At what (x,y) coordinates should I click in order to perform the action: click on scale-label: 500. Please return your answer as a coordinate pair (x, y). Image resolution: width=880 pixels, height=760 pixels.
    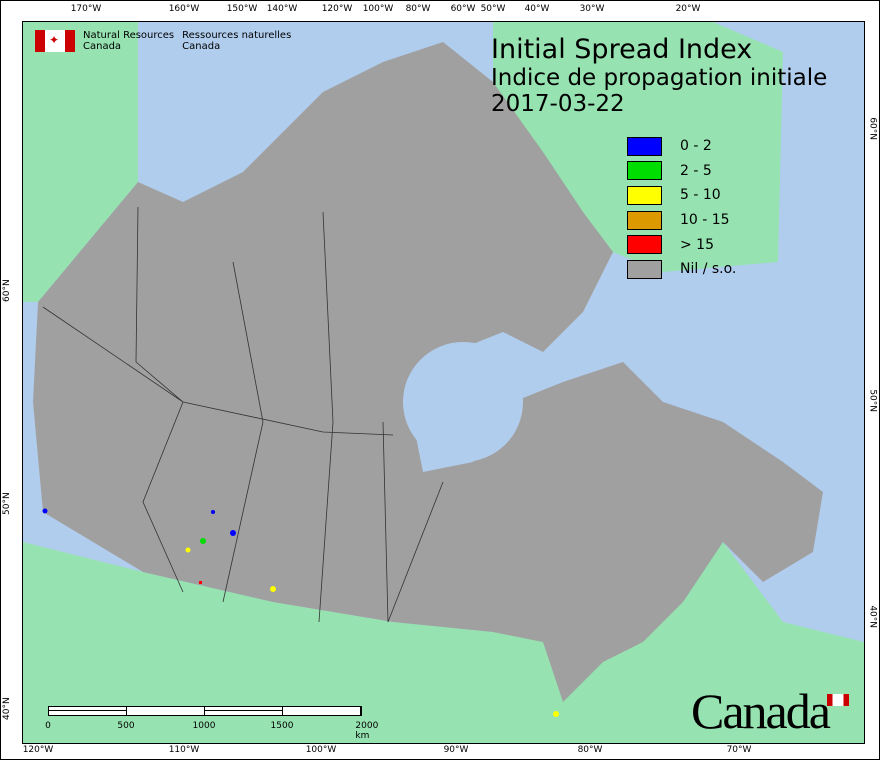
    Looking at the image, I should click on (126, 726).